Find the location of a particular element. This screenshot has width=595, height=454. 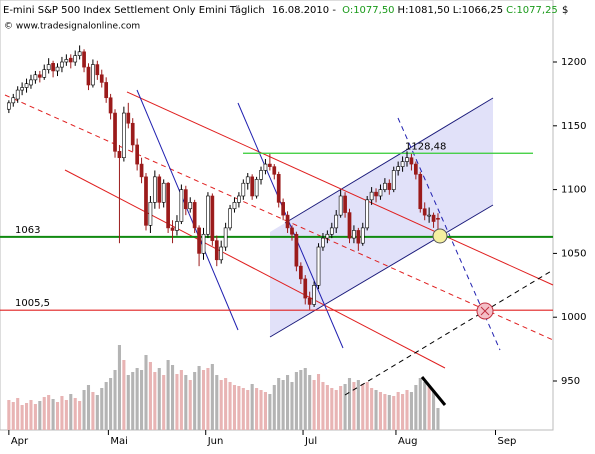

chart-date: 16.08.2010 - is located at coordinates (304, 10).